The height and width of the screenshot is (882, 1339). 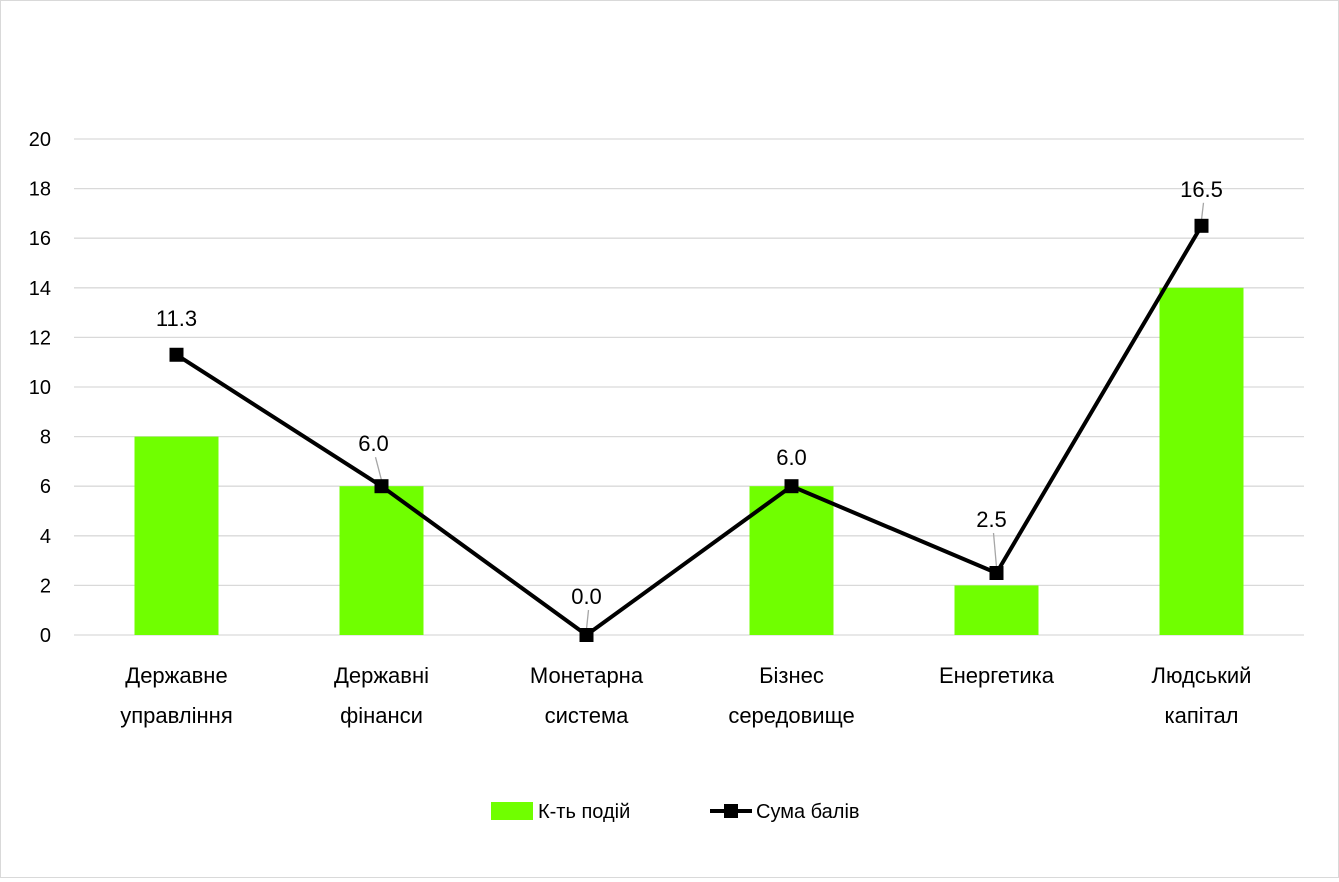 I want to click on y-tick-label: 0, so click(x=45, y=636).